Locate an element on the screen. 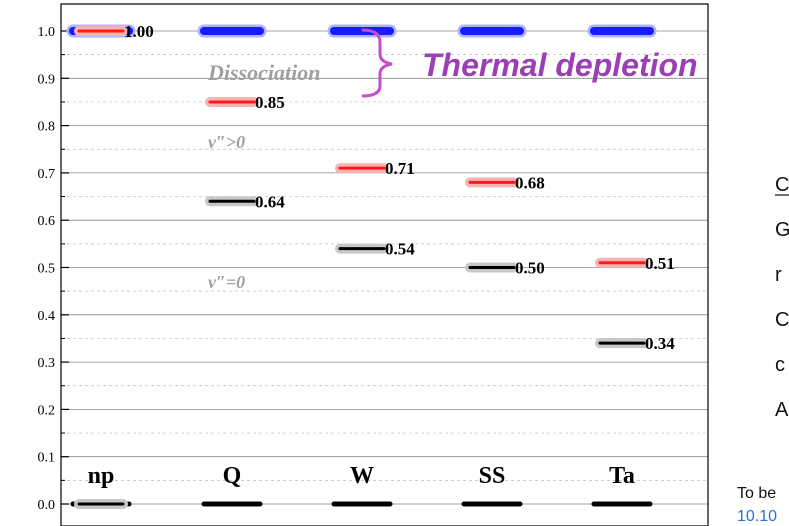 The width and height of the screenshot is (789, 526). y-tick-label: 0.4 is located at coordinates (47, 316).